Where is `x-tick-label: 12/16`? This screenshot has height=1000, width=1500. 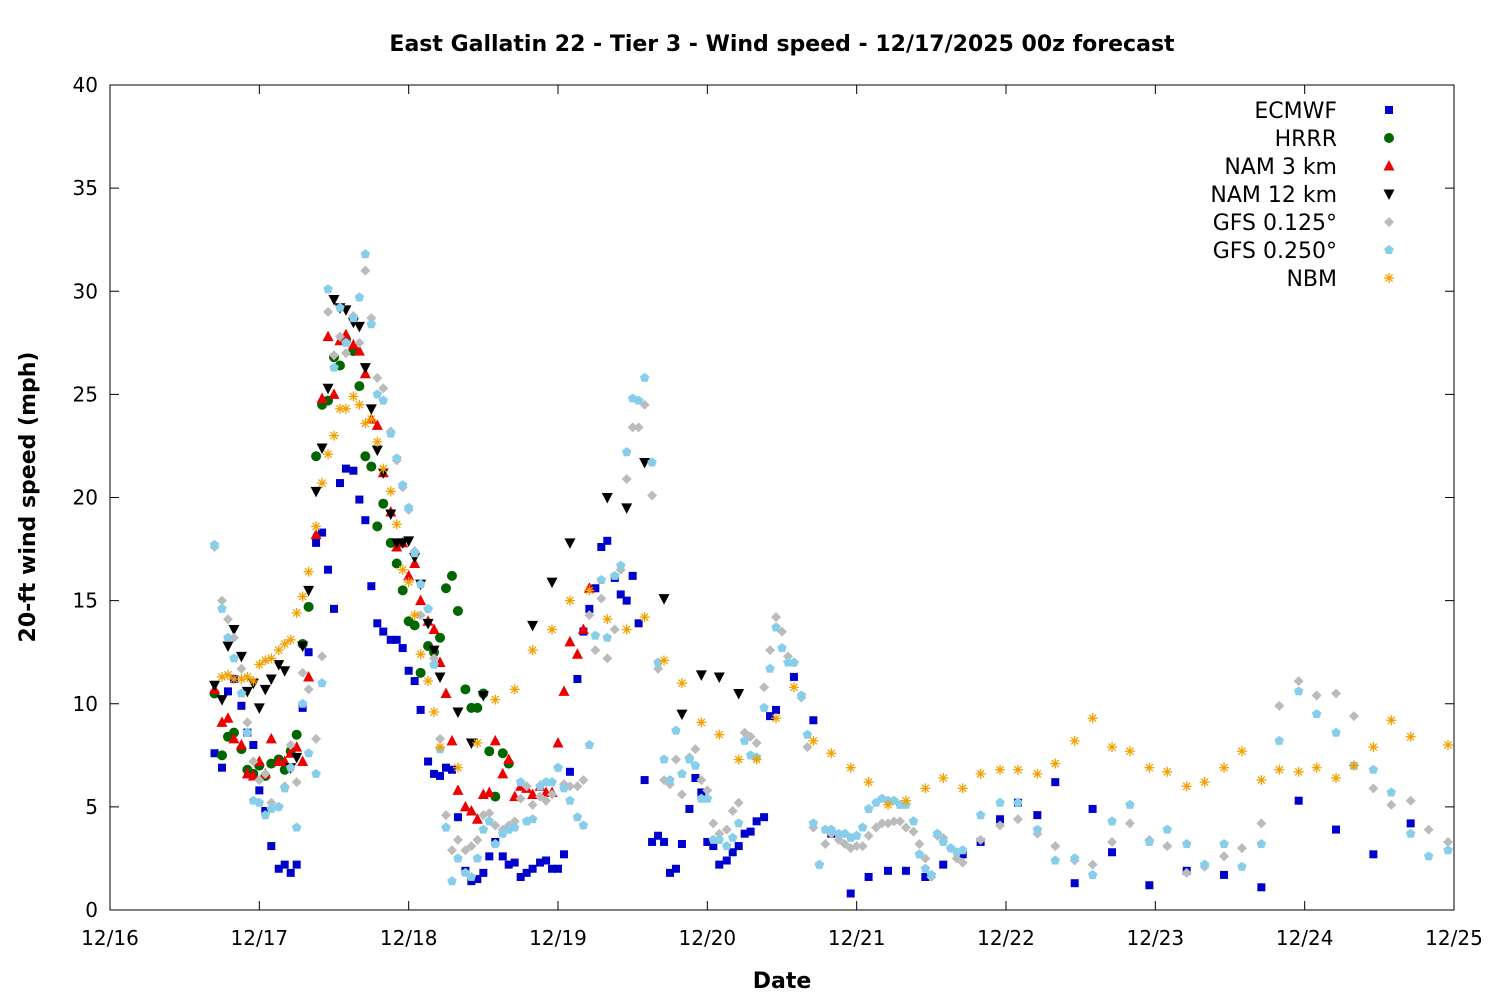
x-tick-label: 12/16 is located at coordinates (110, 938).